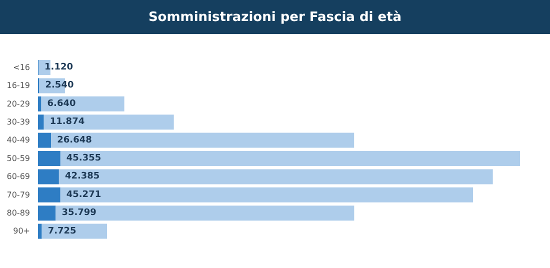 This screenshot has width=550, height=268. Describe the element at coordinates (18, 195) in the screenshot. I see `y-tick-label: 70-79` at that location.